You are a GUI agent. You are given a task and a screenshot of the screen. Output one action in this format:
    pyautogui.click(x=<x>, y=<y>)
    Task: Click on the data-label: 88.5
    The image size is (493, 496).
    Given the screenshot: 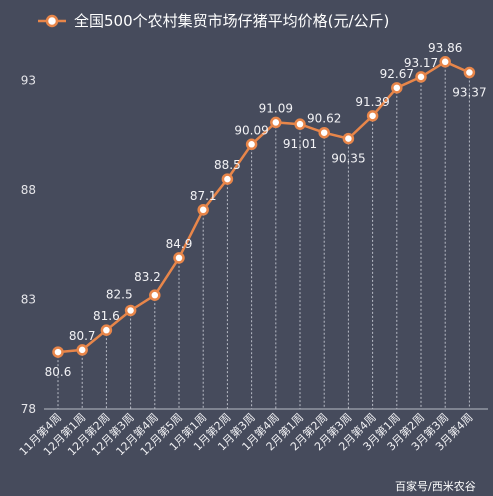 What is the action you would take?
    pyautogui.click(x=227, y=165)
    